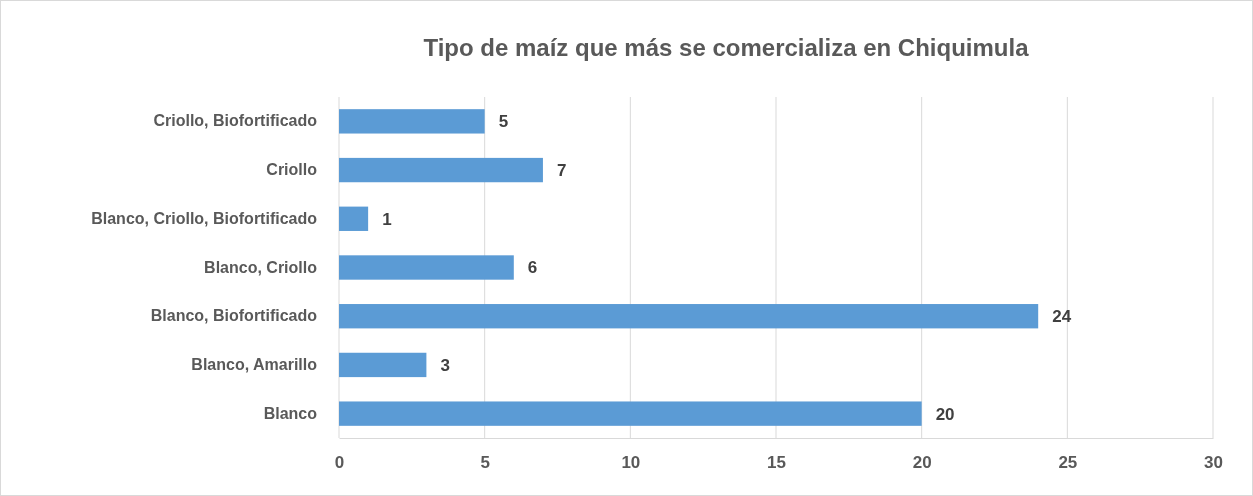  I want to click on data-label: 7, so click(561, 171).